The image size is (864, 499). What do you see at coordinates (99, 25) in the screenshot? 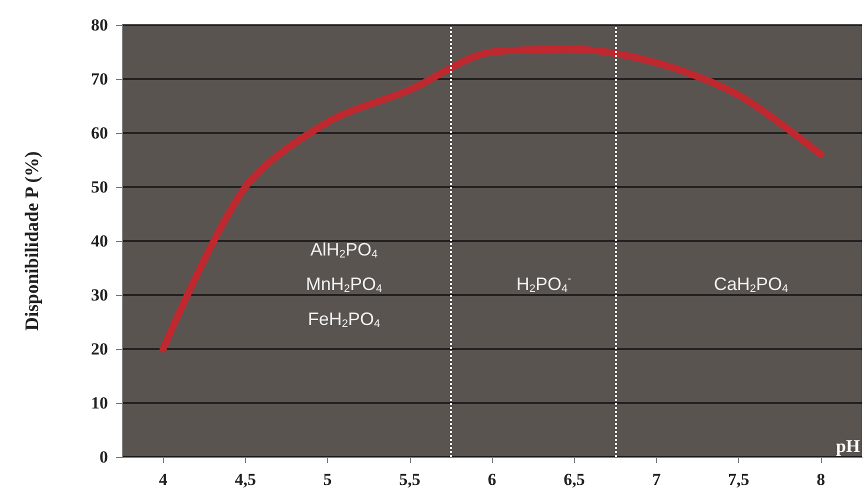
I see `y-tick-label: 80` at bounding box center [99, 25].